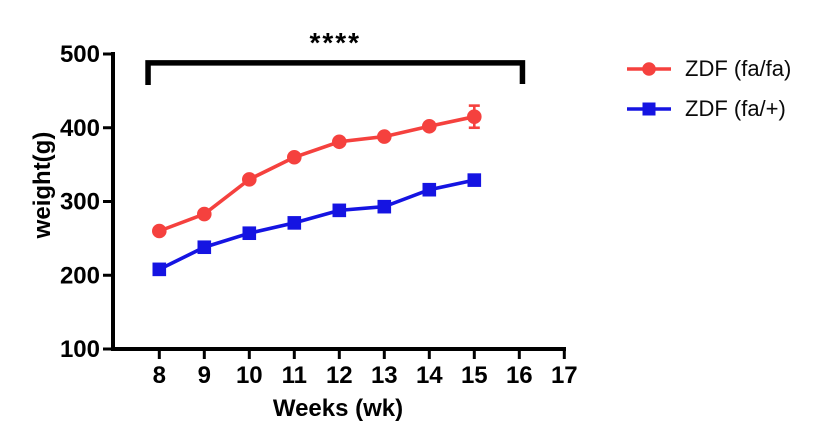 The height and width of the screenshot is (446, 818). What do you see at coordinates (335, 72) in the screenshot?
I see `significance-bracket` at bounding box center [335, 72].